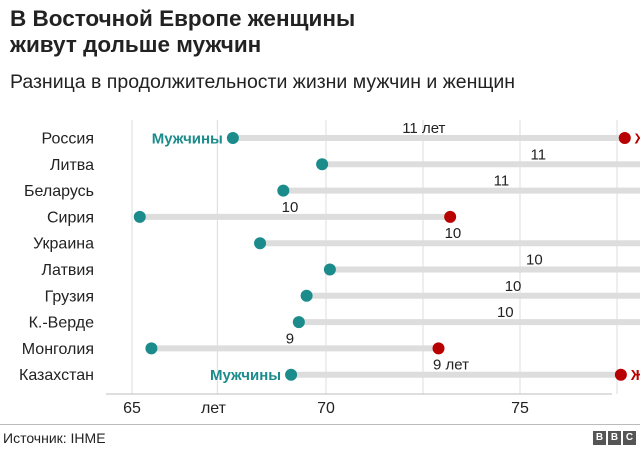 The height and width of the screenshot is (450, 640). Describe the element at coordinates (320, 424) in the screenshot. I see `footer-divider` at that location.